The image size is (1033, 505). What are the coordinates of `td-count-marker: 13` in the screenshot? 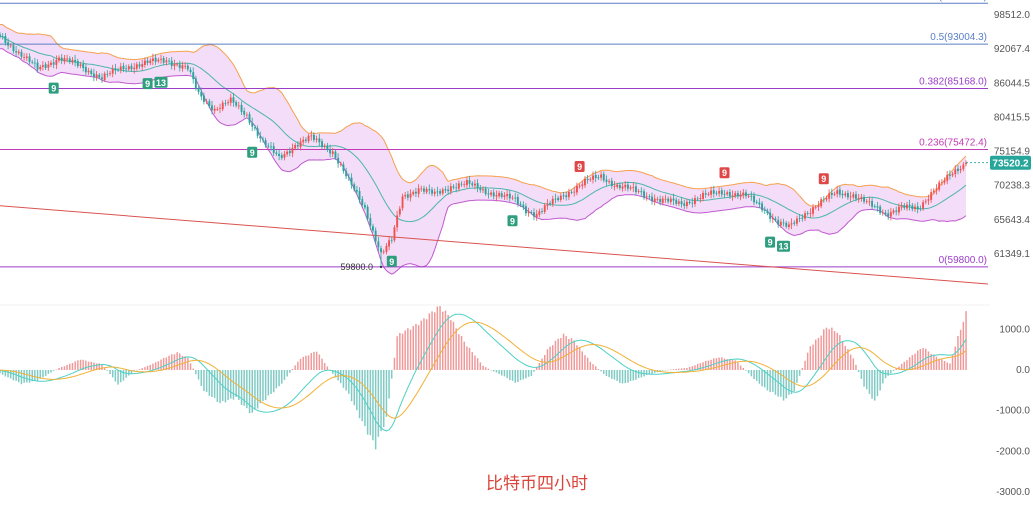 It's located at (161, 82).